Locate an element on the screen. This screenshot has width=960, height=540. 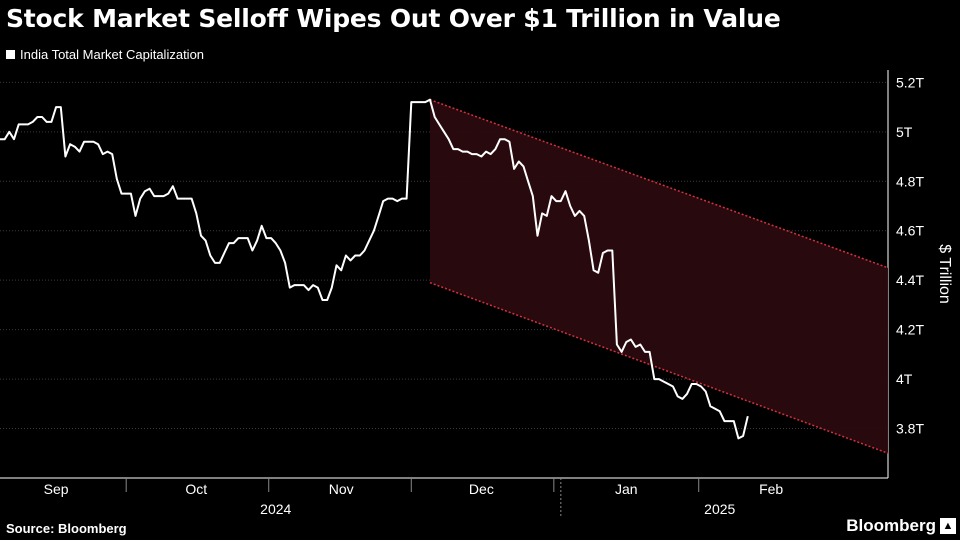
bloomberg-logo: Bloomberg ▲ is located at coordinates (901, 526).